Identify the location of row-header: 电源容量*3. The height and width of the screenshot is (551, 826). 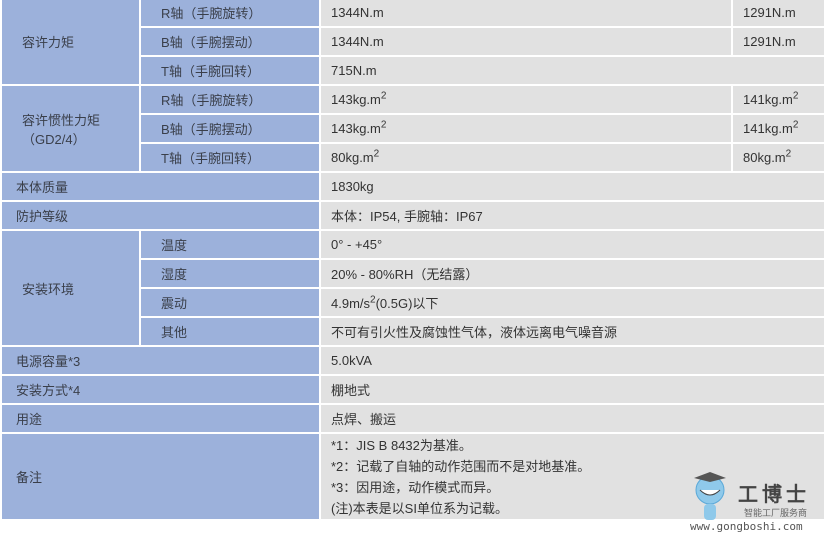
(160, 360).